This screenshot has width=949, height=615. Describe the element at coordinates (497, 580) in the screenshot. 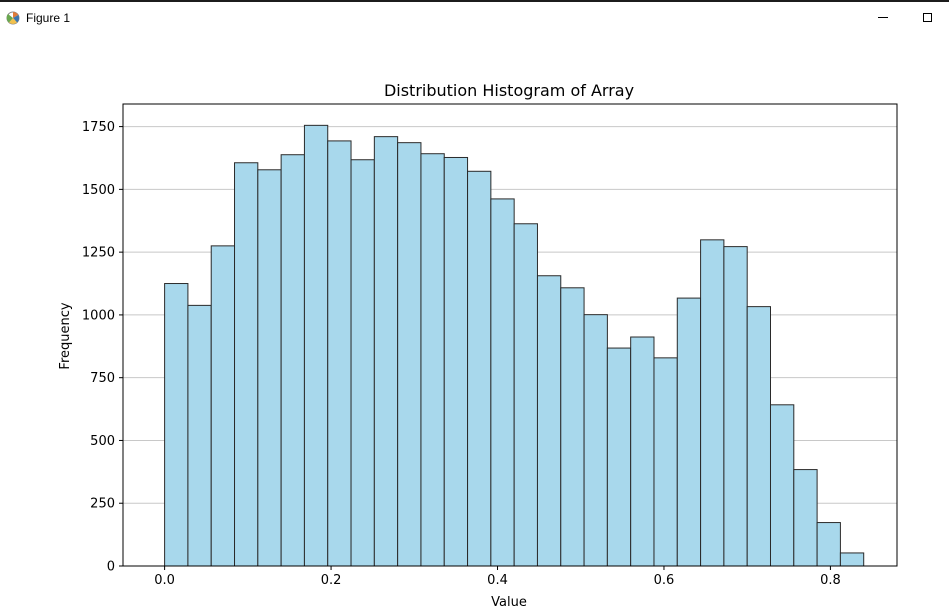

I see `x-tick-label: 0.4` at that location.